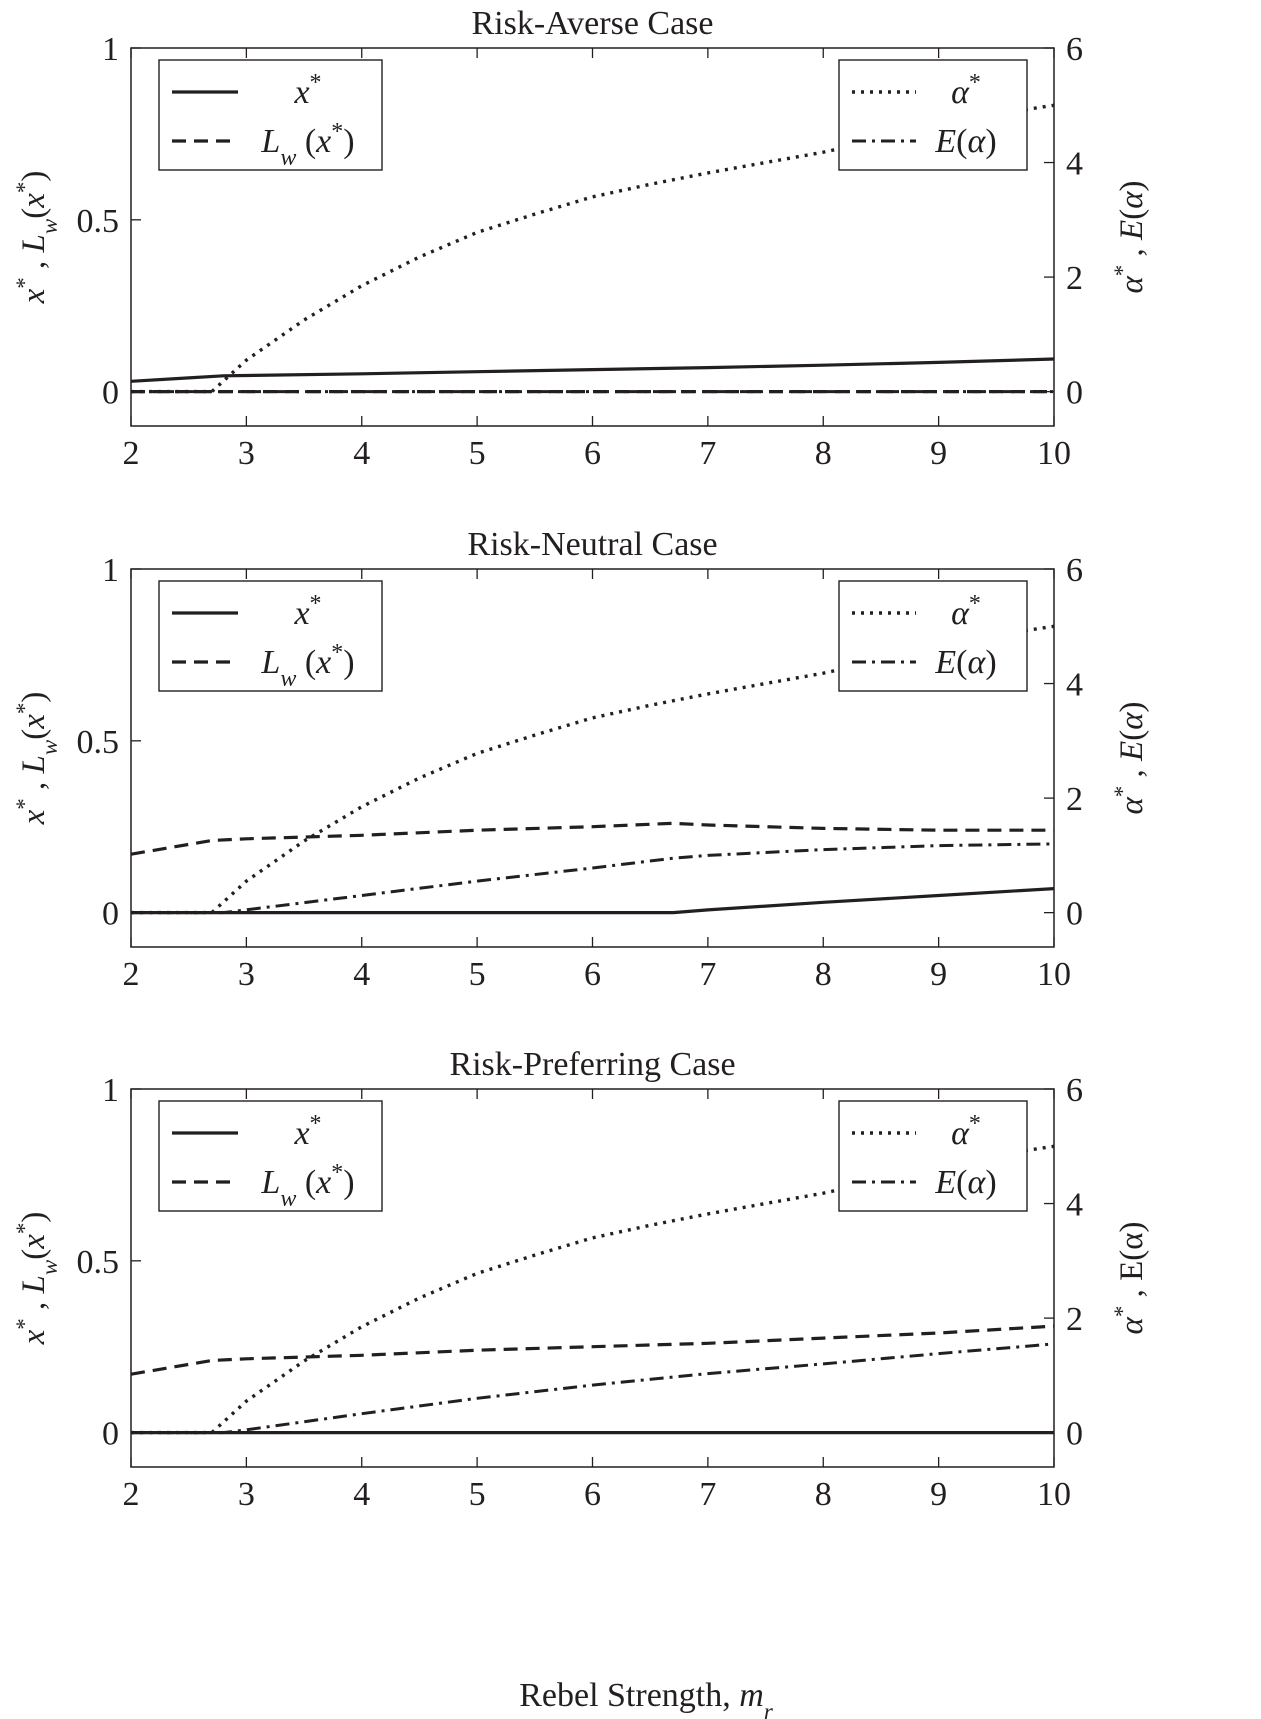  What do you see at coordinates (592, 544) in the screenshot?
I see `chart-title: Risk-Neutral Case` at bounding box center [592, 544].